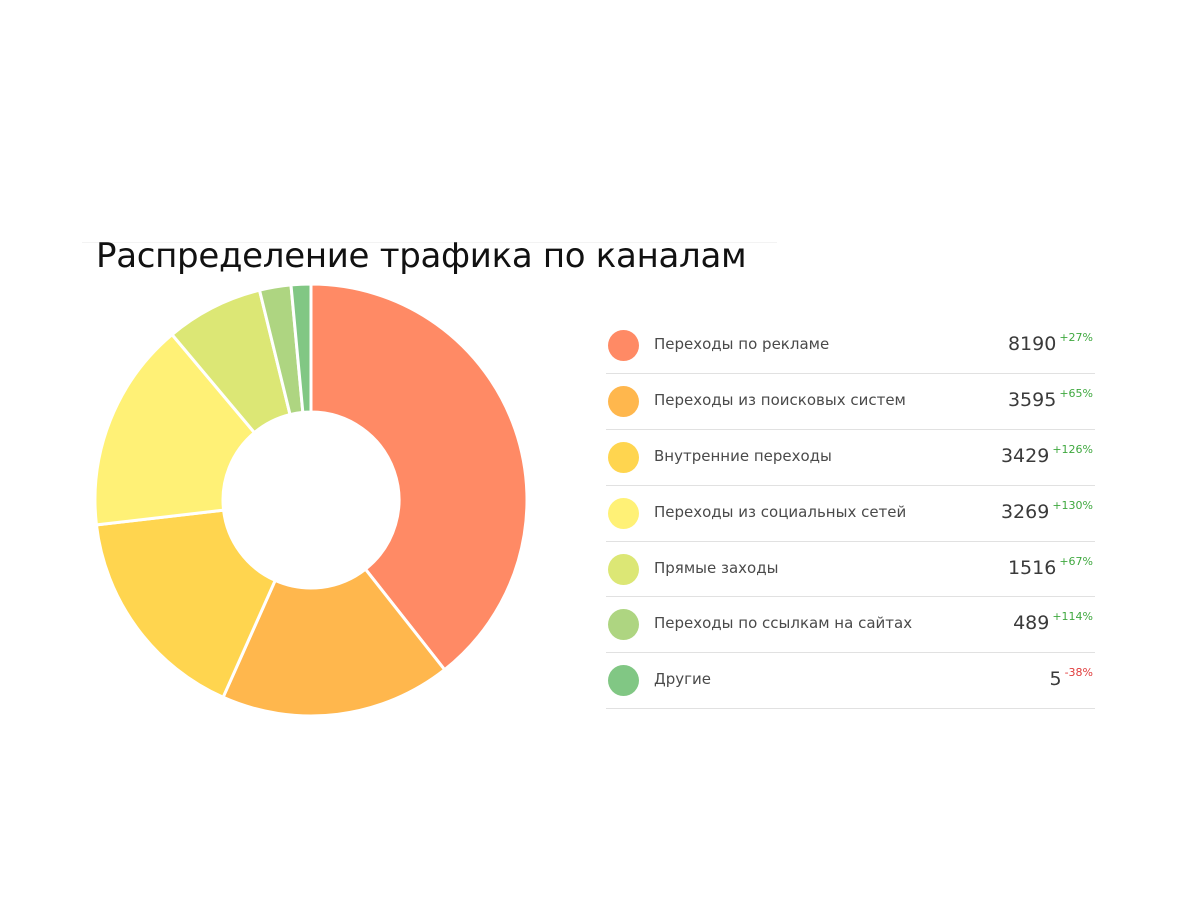  What do you see at coordinates (780, 511) in the screenshot?
I see `legend-label: Переходы из социальных сетей` at bounding box center [780, 511].